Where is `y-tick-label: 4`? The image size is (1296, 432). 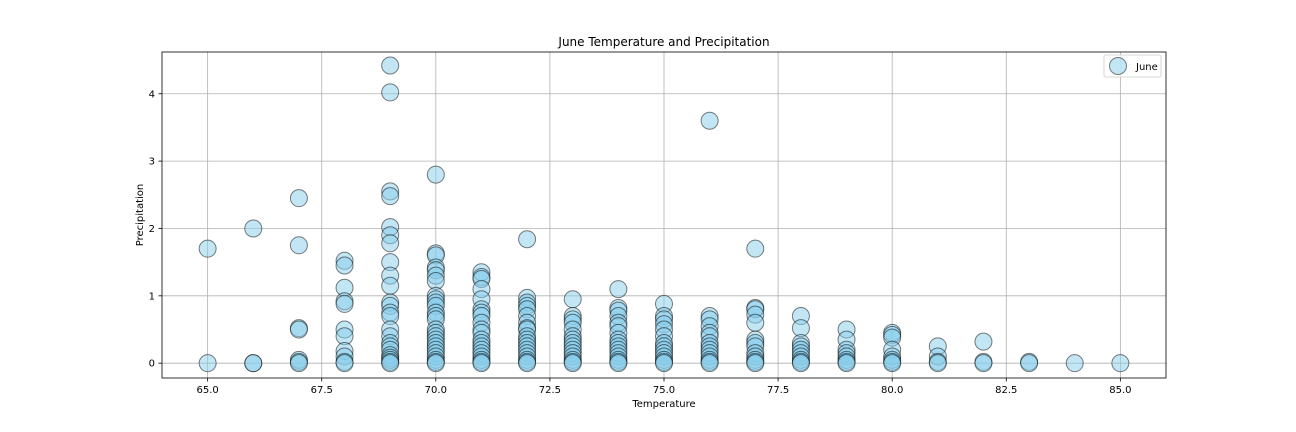
y-tick-label: 4 is located at coordinates (152, 94).